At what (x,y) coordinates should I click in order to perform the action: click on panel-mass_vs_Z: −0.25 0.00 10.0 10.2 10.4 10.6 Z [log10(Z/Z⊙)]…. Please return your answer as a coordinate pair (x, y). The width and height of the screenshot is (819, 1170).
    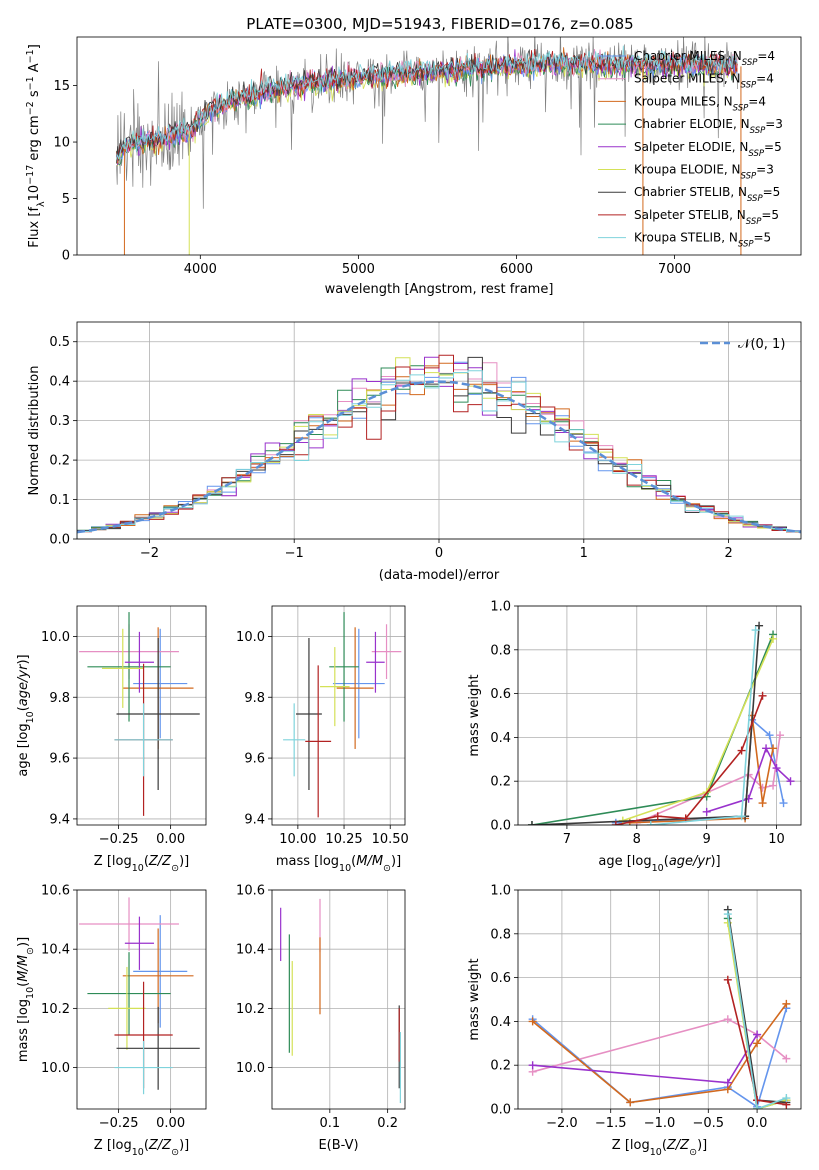
    Looking at the image, I should click on (111, 1021).